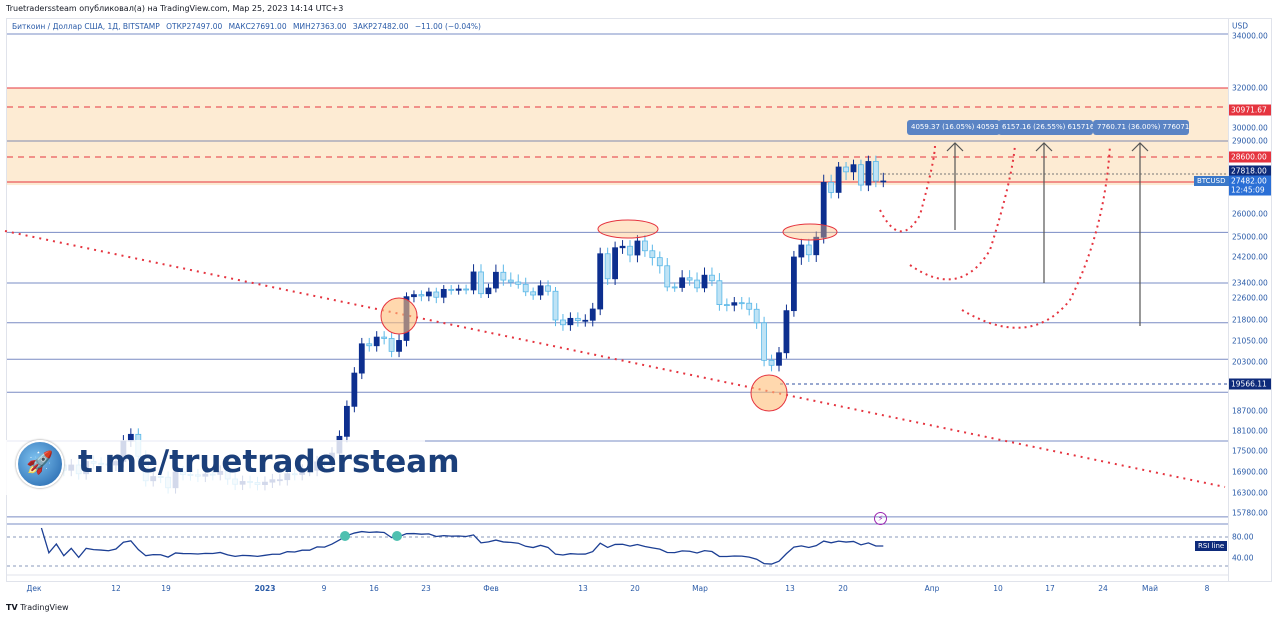 This screenshot has width=1280, height=619. I want to click on price-tick: 17500.00, so click(1250, 451).